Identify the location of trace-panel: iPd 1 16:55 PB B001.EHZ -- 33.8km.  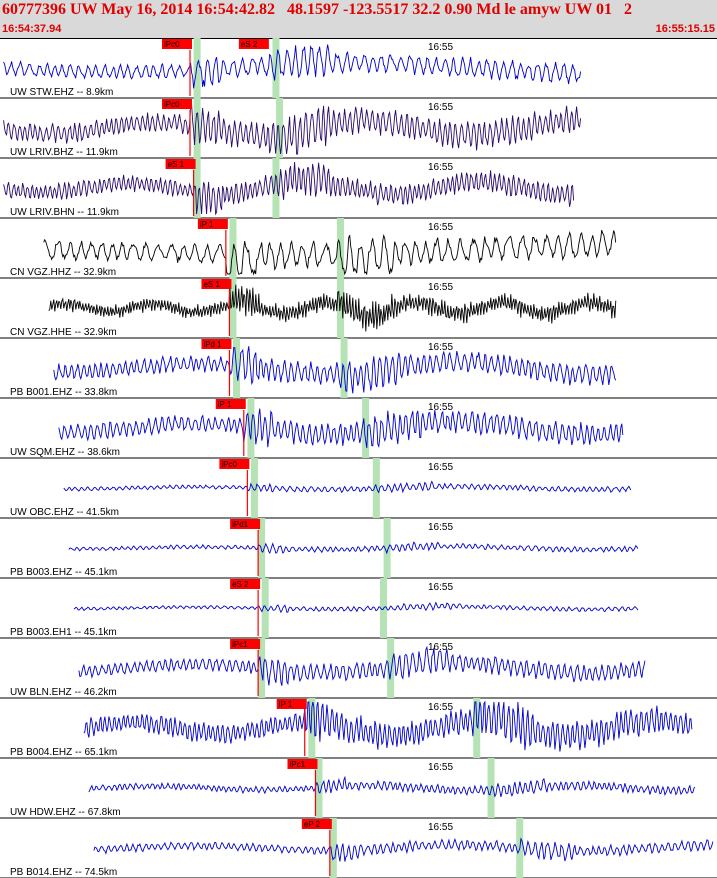
(358, 368).